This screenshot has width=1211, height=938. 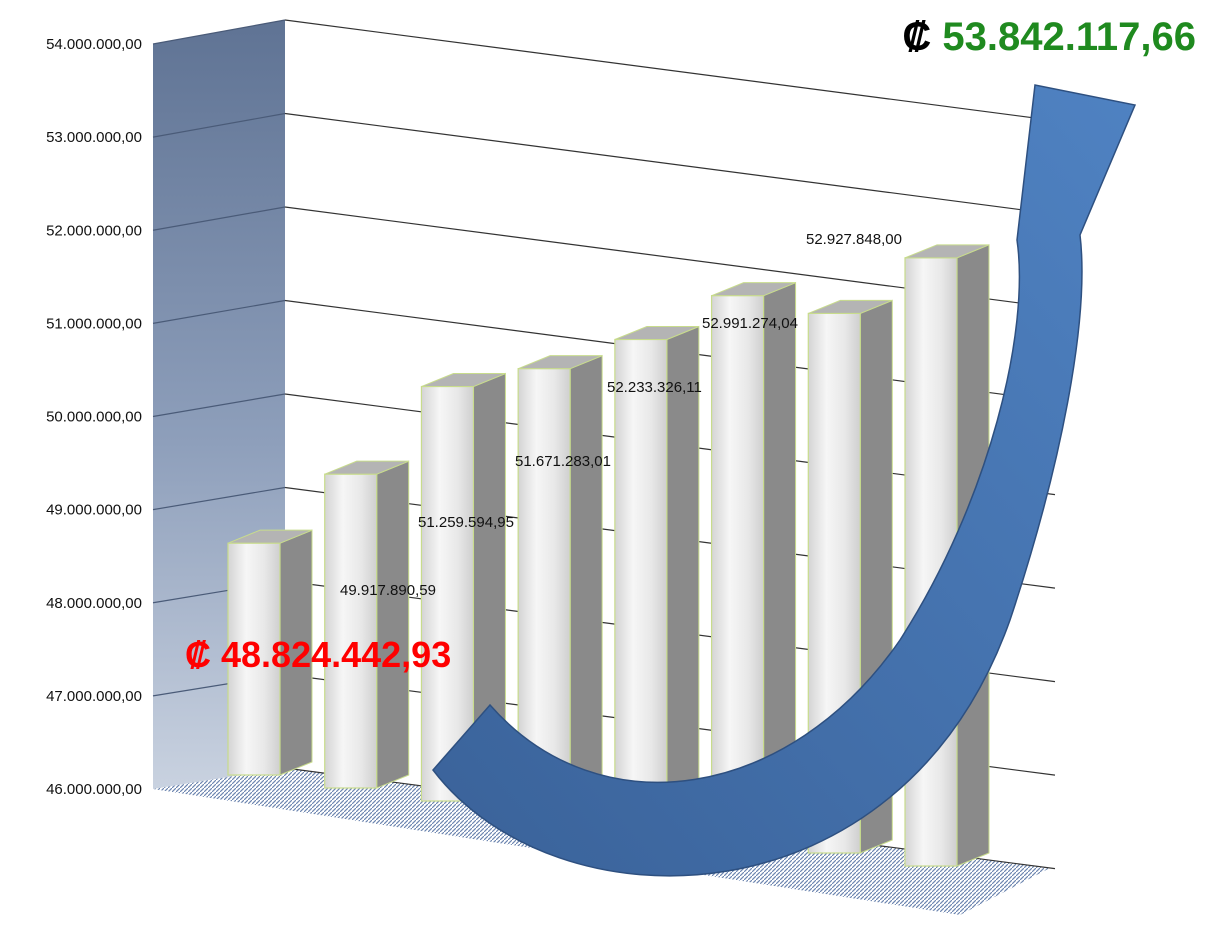 What do you see at coordinates (94, 44) in the screenshot?
I see `y-tick-label: 54.000.000,00` at bounding box center [94, 44].